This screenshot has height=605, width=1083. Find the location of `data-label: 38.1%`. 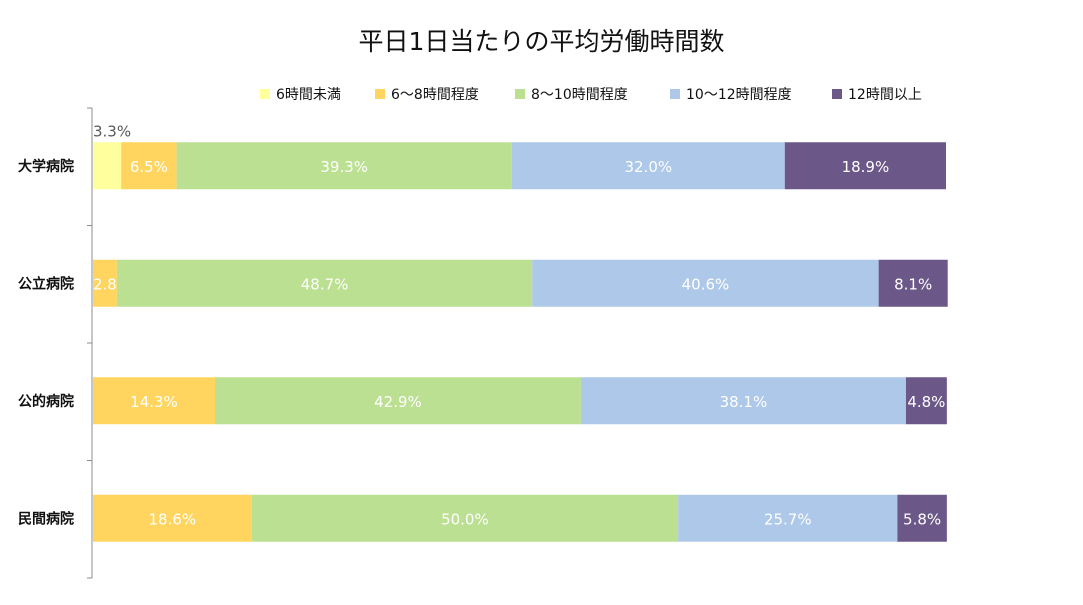

data-label: 38.1% is located at coordinates (744, 402).